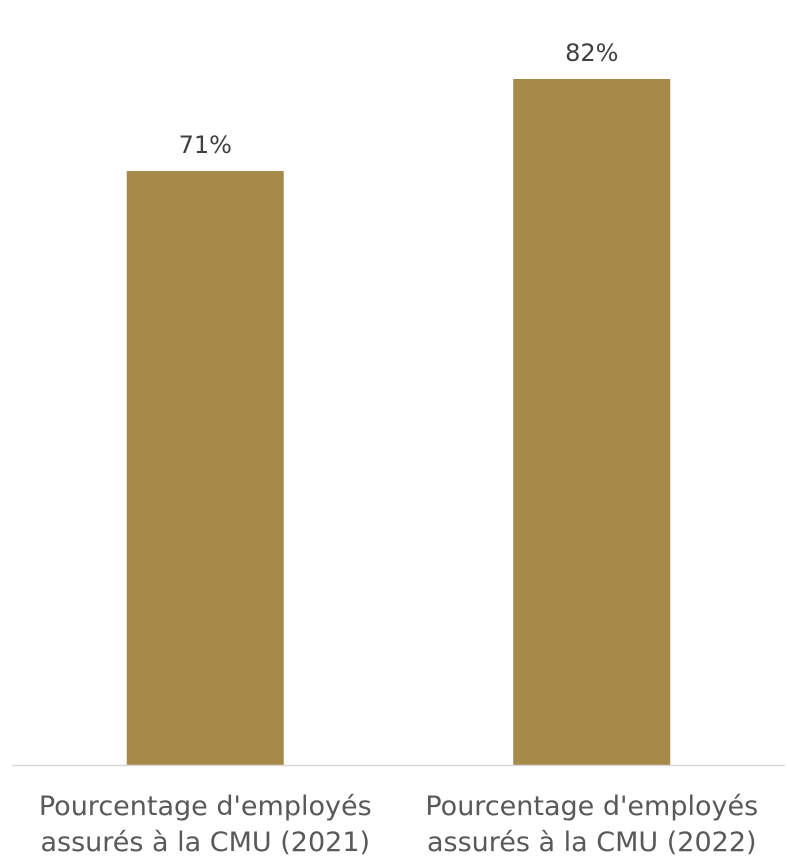 Image resolution: width=788 pixels, height=859 pixels. Describe the element at coordinates (399, 99) in the screenshot. I see `data-labels-group: 71% 82%` at that location.